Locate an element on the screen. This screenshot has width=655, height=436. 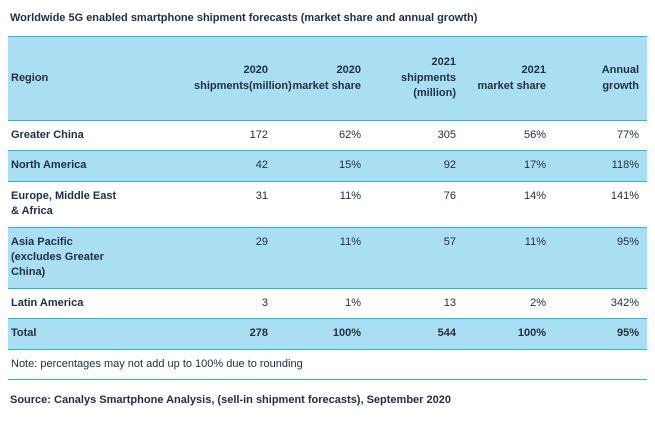
value-cell: 1% is located at coordinates (353, 302).